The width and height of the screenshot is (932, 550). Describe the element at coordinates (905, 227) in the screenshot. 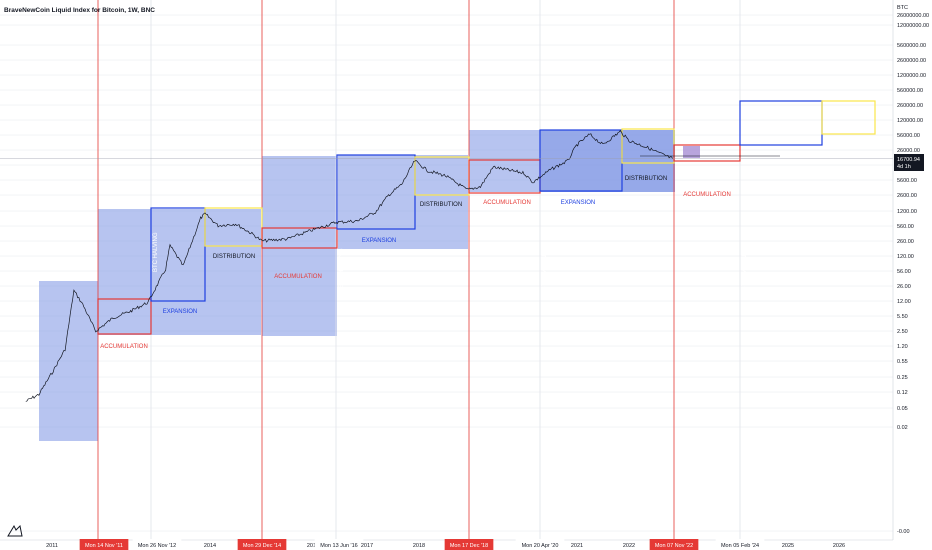

I see `y-tick-label: 560.00` at that location.